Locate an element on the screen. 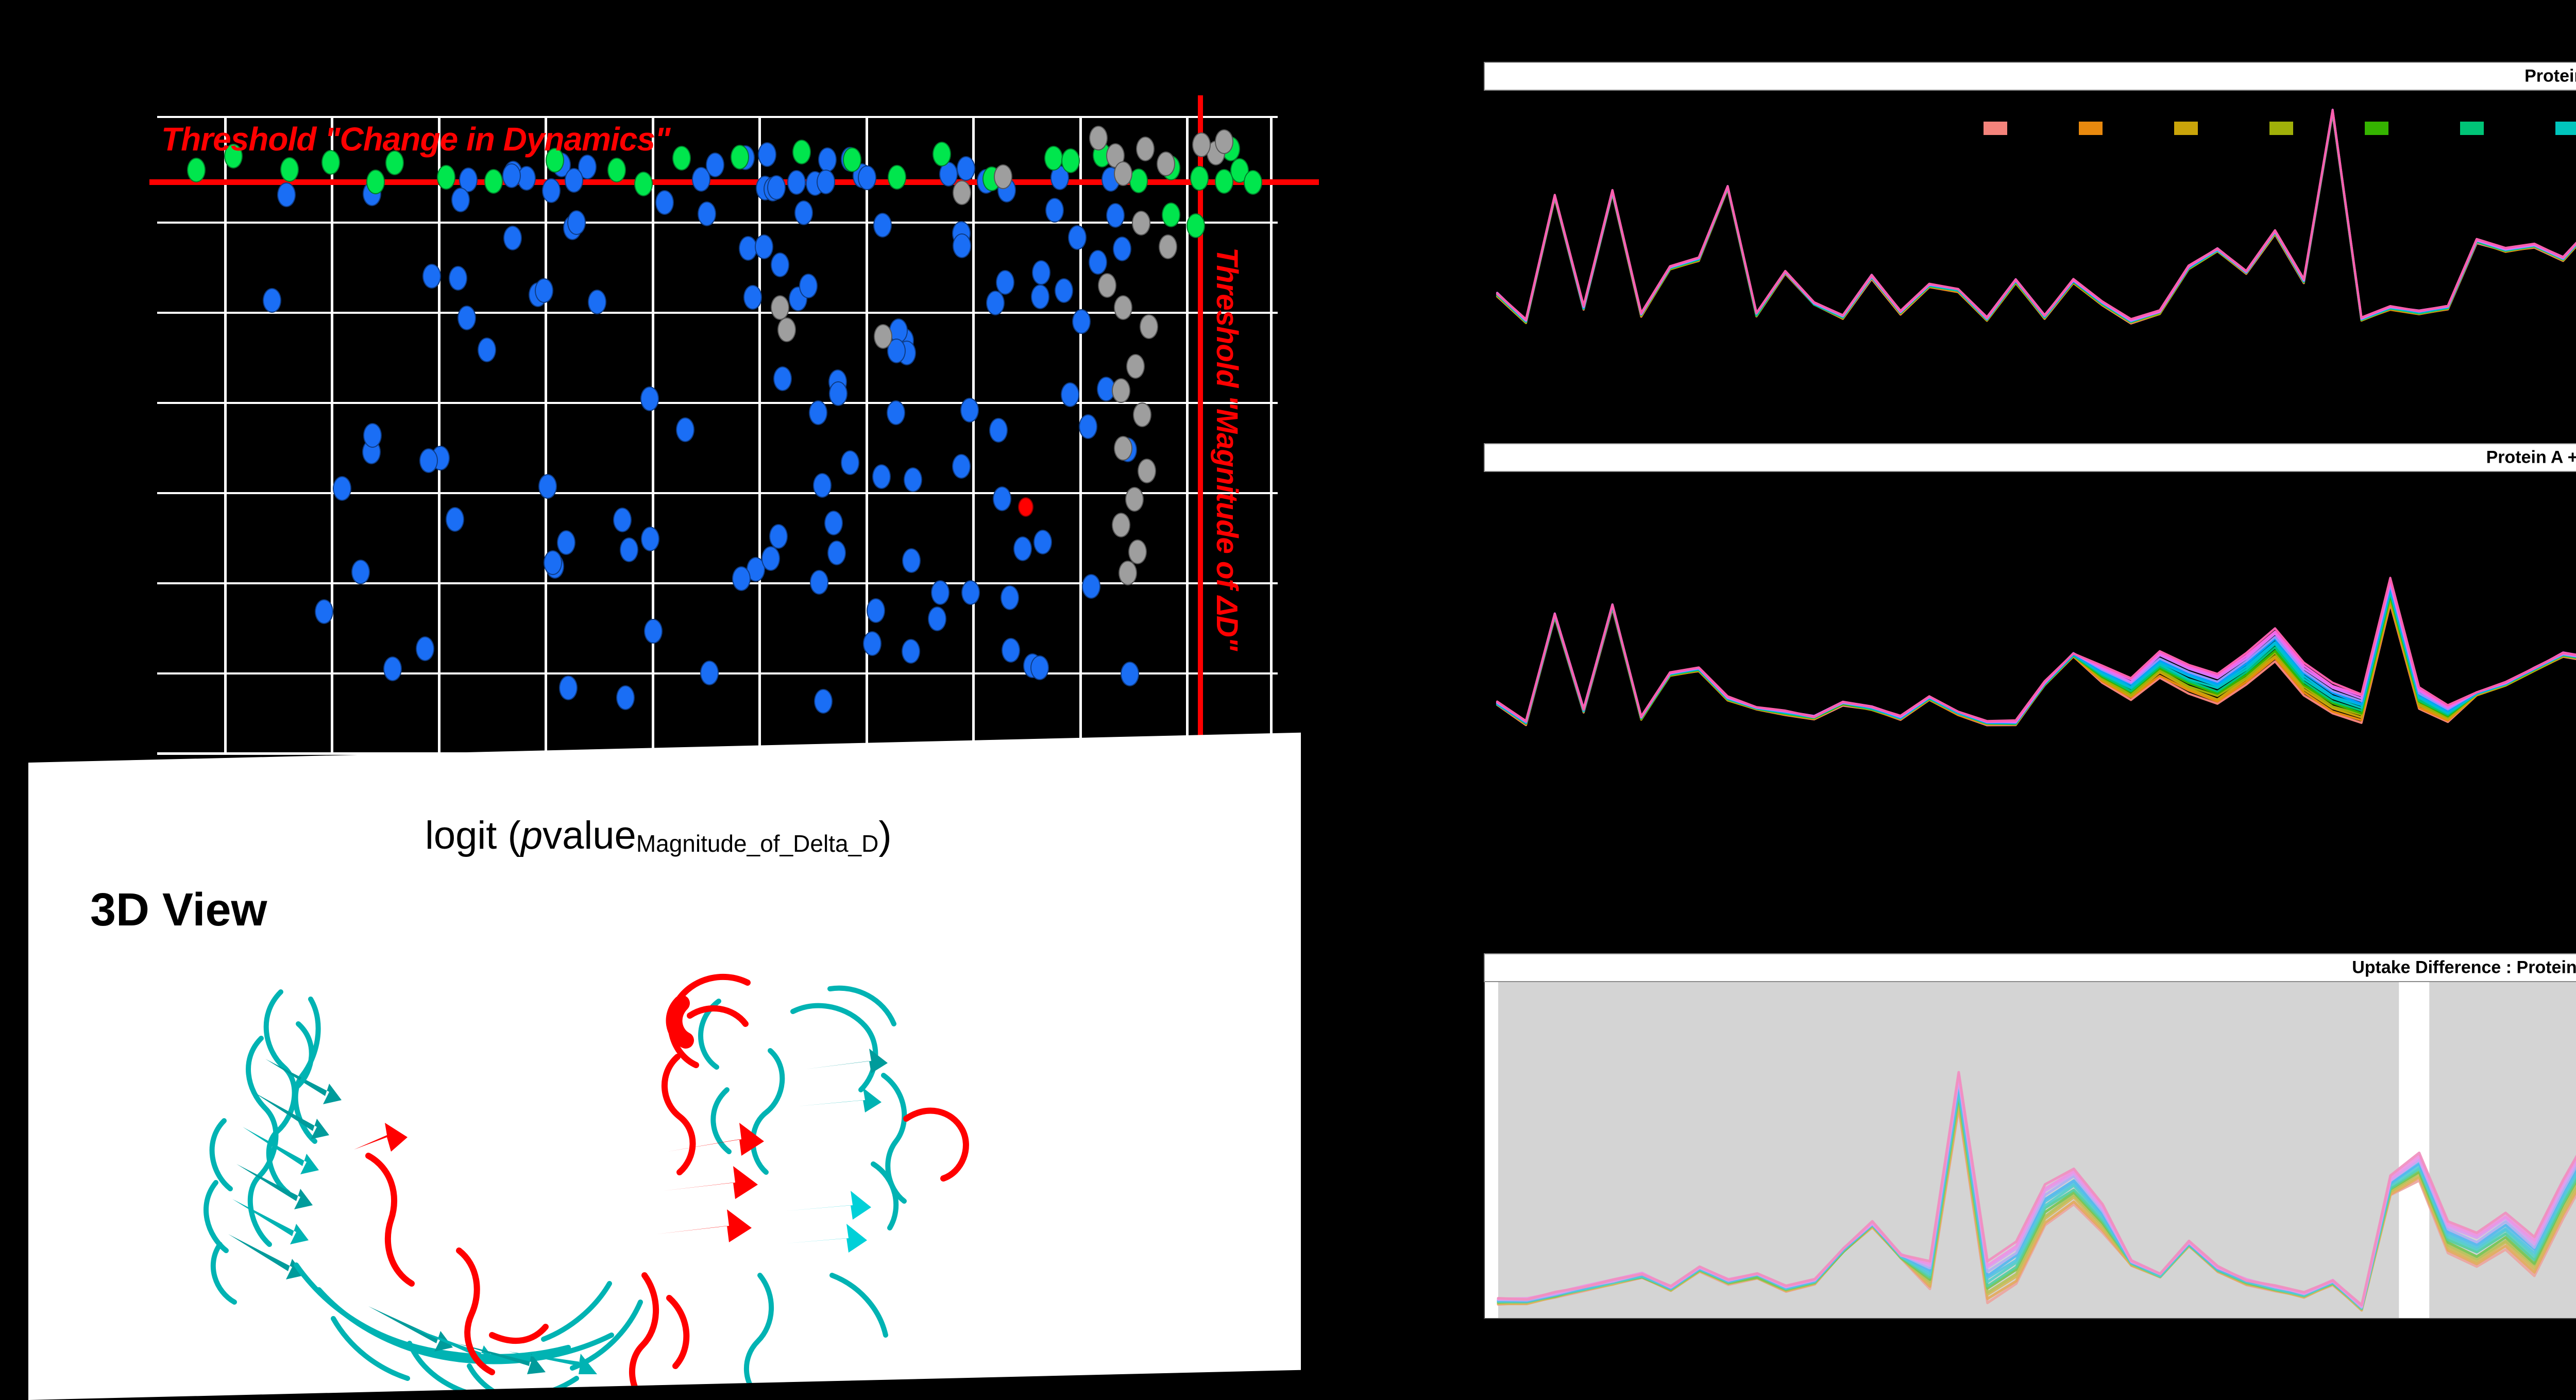 This screenshot has height=1400, width=2576. chart-canvas-protein-a-ligand is located at coordinates (2030, 602).